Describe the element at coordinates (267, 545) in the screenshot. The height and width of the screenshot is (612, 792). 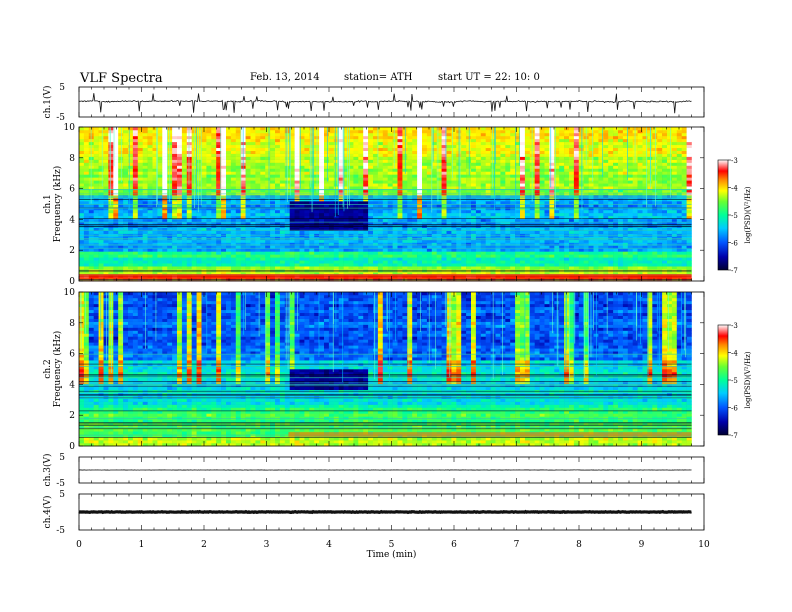
I see `x-tick-label: 3` at that location.